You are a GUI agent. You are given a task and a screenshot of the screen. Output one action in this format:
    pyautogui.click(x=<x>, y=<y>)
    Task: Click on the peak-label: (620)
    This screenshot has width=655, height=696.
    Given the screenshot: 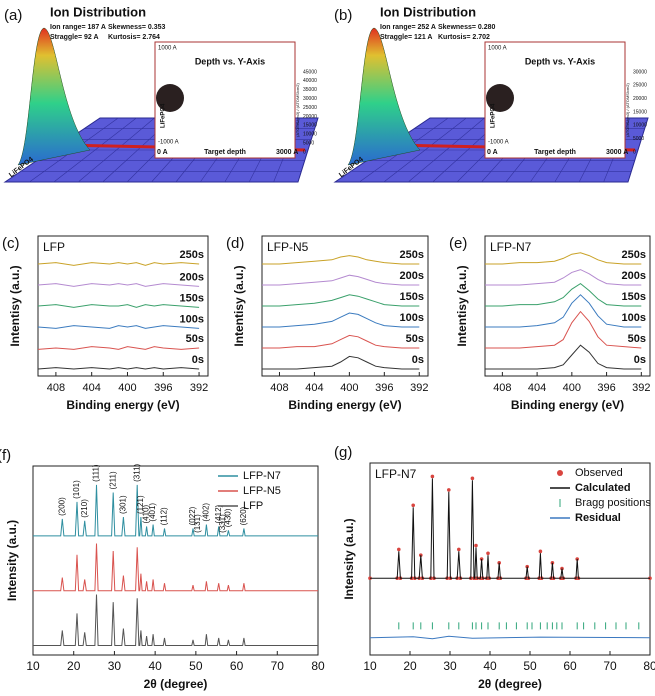 What is the action you would take?
    pyautogui.click(x=243, y=515)
    